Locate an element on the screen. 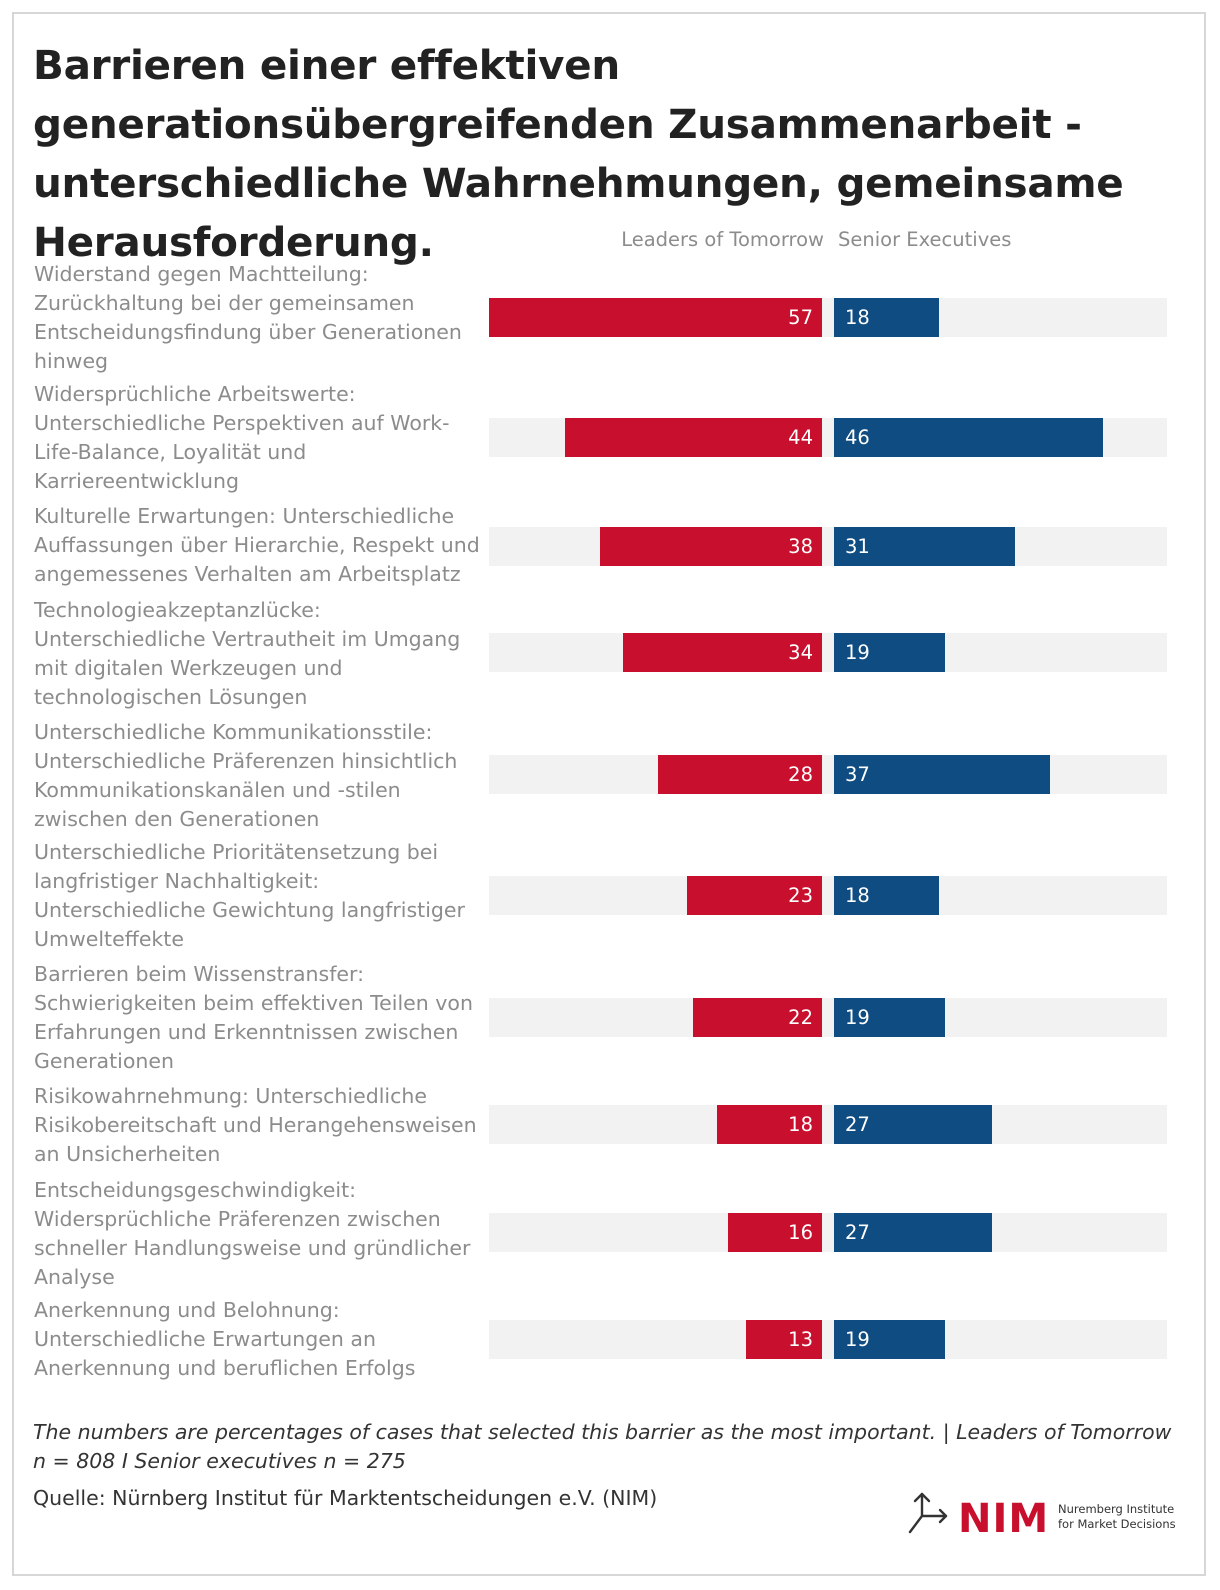 The height and width of the screenshot is (1590, 1220). legend-senior-executives: Senior Executives is located at coordinates (925, 239).